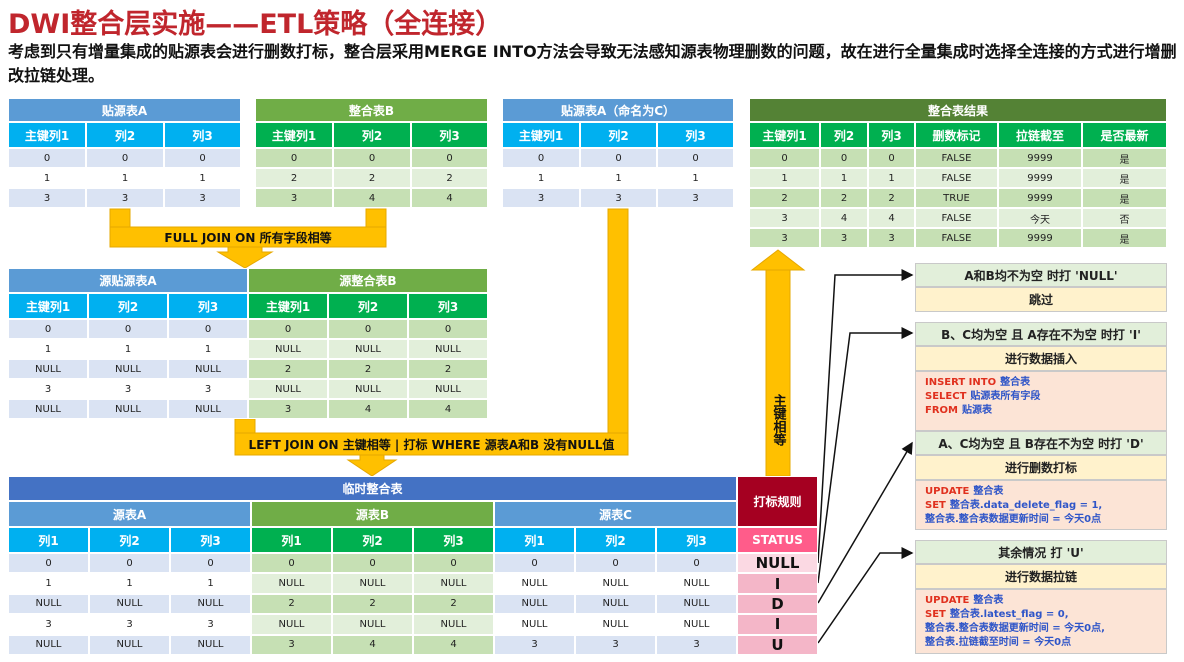 Image resolution: width=1184 pixels, height=662 pixels. I want to click on cell: FALSE, so click(956, 158).